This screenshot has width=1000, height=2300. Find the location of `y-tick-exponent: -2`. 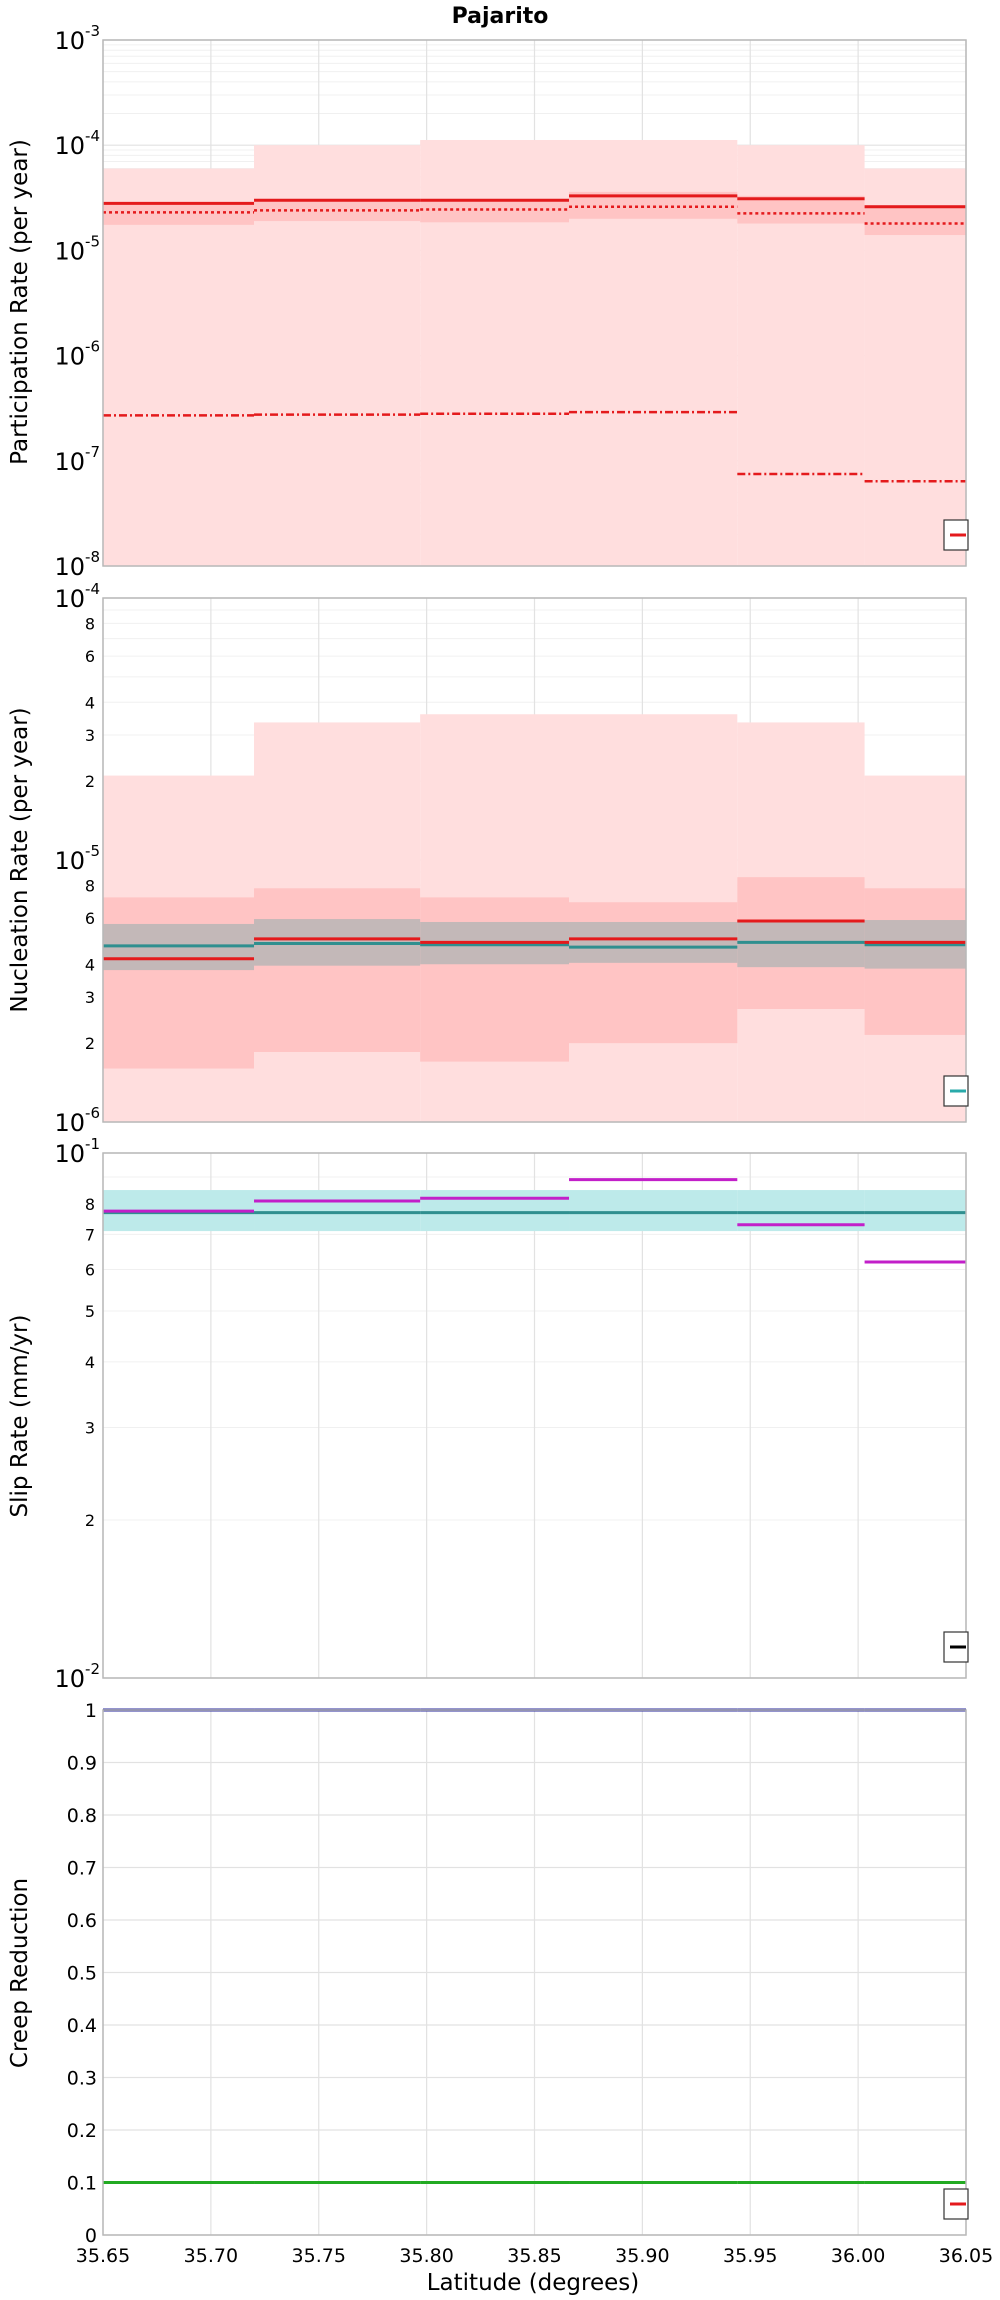

y-tick-exponent: -2 is located at coordinates (92, 1669).